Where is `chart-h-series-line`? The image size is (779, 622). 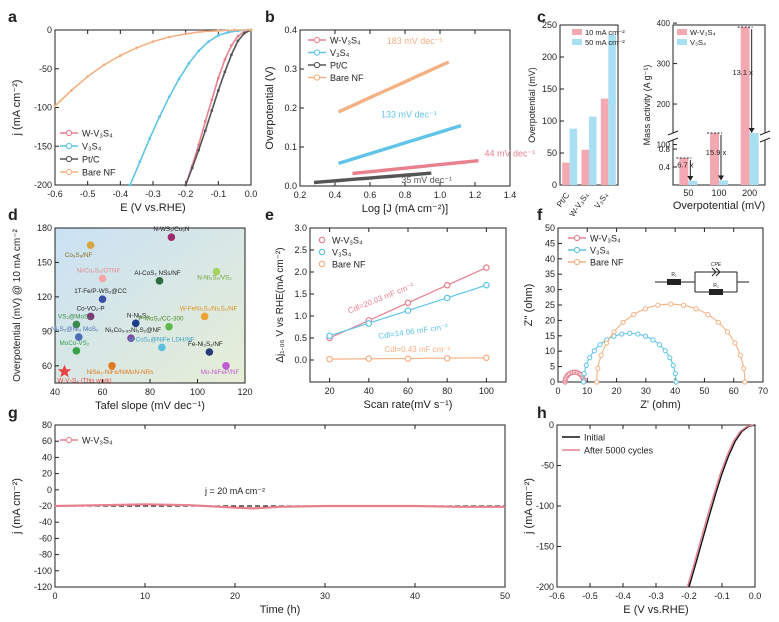
chart-h-series-line is located at coordinates (722, 506).